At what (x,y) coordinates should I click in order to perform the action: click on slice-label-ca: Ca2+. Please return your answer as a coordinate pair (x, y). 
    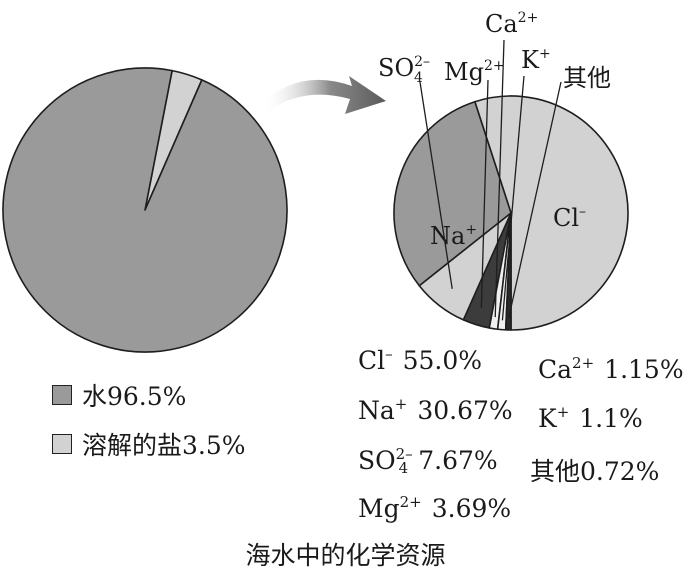
    Looking at the image, I should click on (511, 24).